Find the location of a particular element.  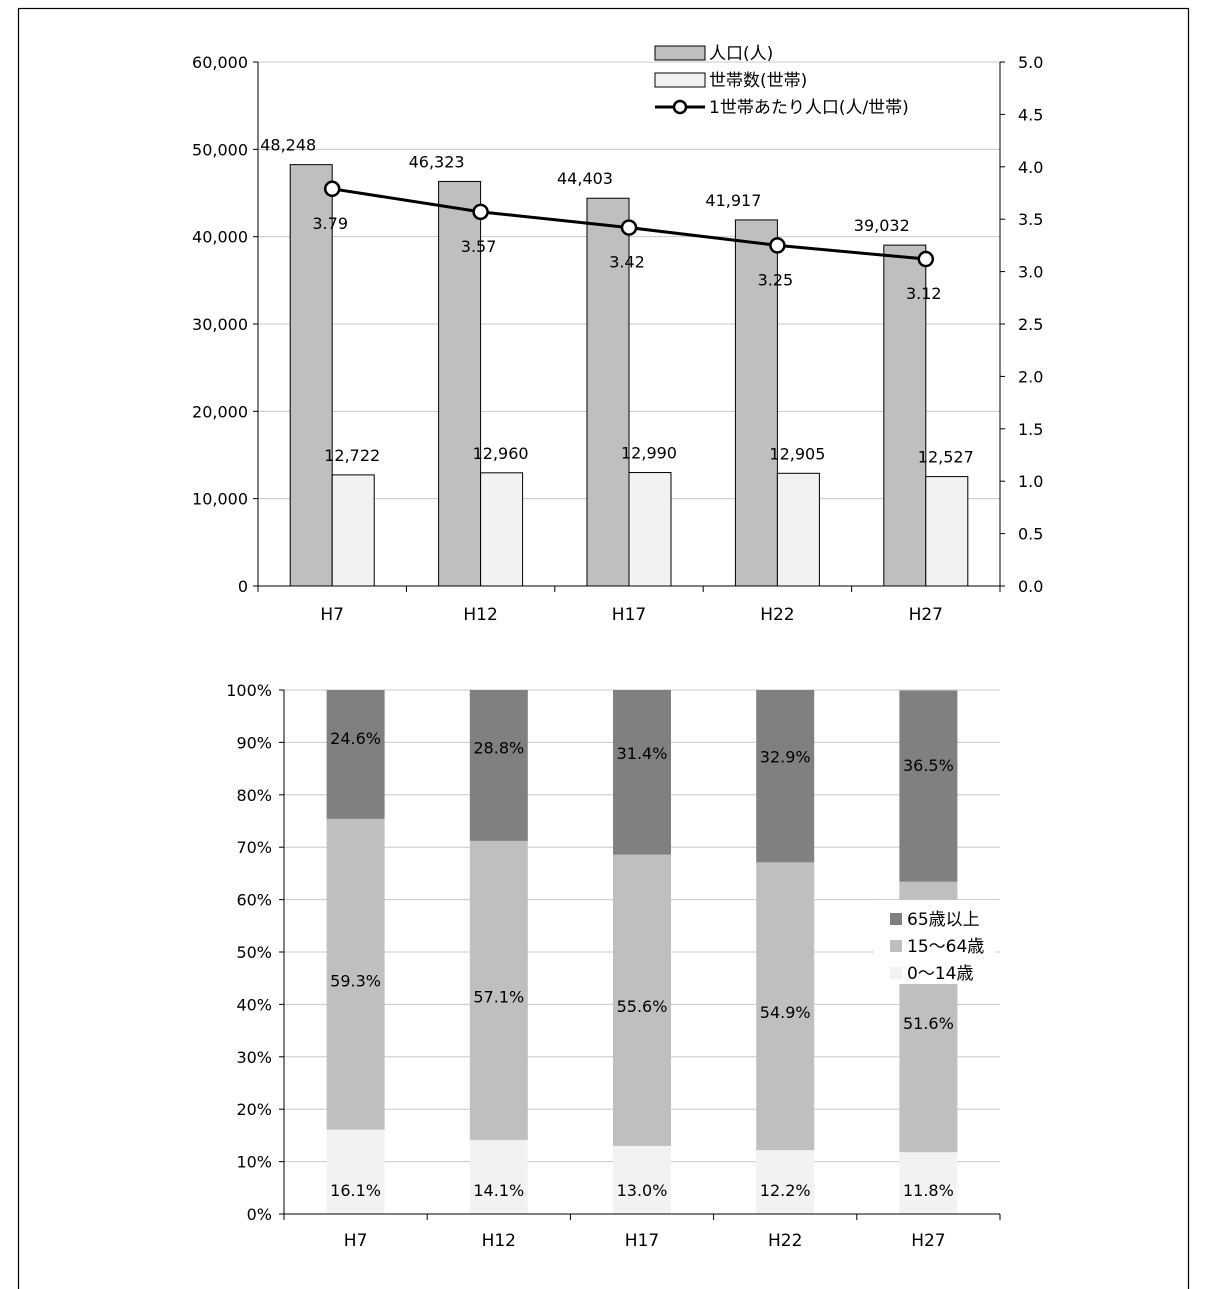

age-15-64-data-label: 57.1% is located at coordinates (498, 997).